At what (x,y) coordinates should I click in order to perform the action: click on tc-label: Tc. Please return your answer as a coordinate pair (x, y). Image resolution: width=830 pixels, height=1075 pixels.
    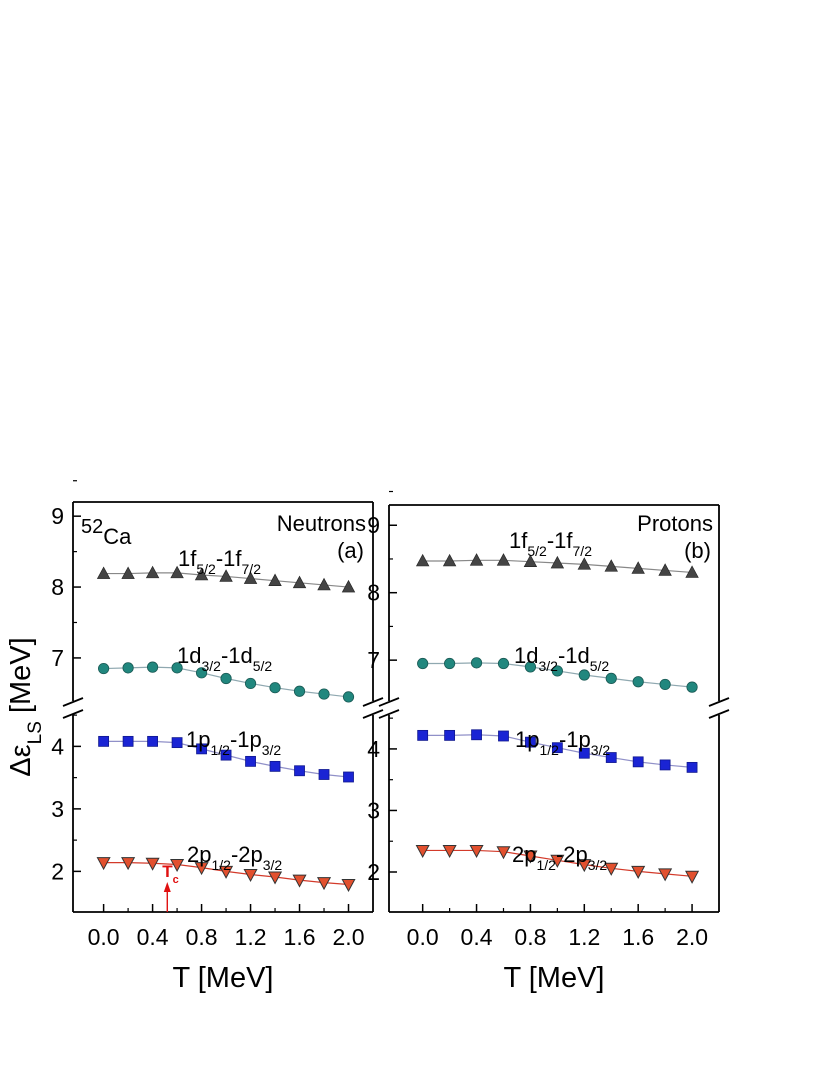
    Looking at the image, I should click on (170, 874).